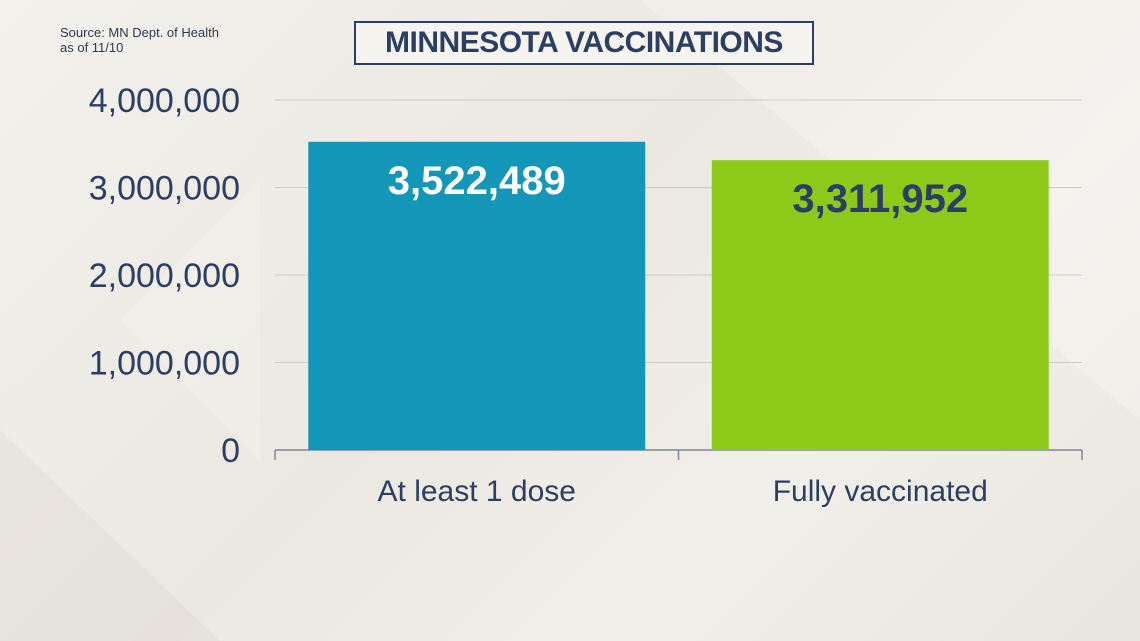  Describe the element at coordinates (92, 47) in the screenshot. I see `date-line: as of 11/10` at that location.